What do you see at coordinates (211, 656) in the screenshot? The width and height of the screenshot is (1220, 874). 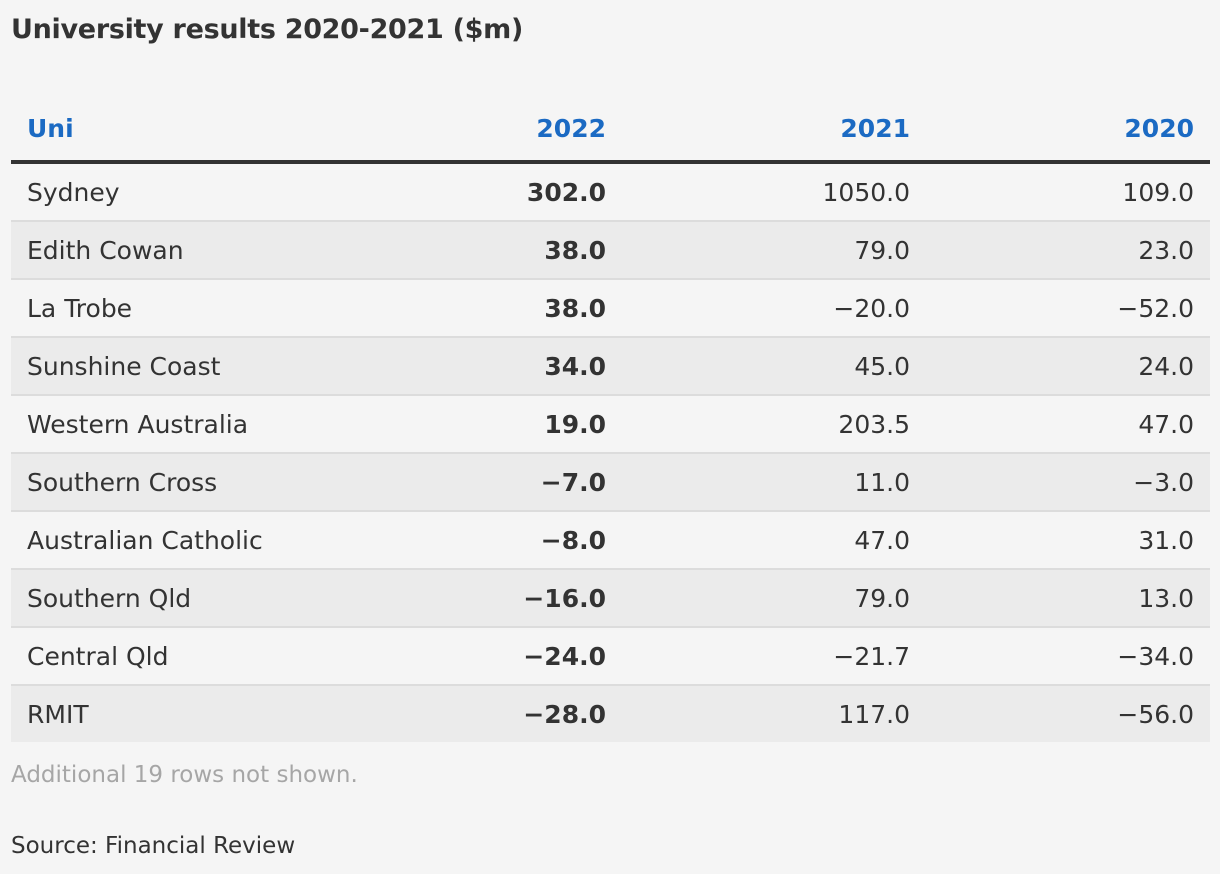 I see `cell-uni: Central Qld` at bounding box center [211, 656].